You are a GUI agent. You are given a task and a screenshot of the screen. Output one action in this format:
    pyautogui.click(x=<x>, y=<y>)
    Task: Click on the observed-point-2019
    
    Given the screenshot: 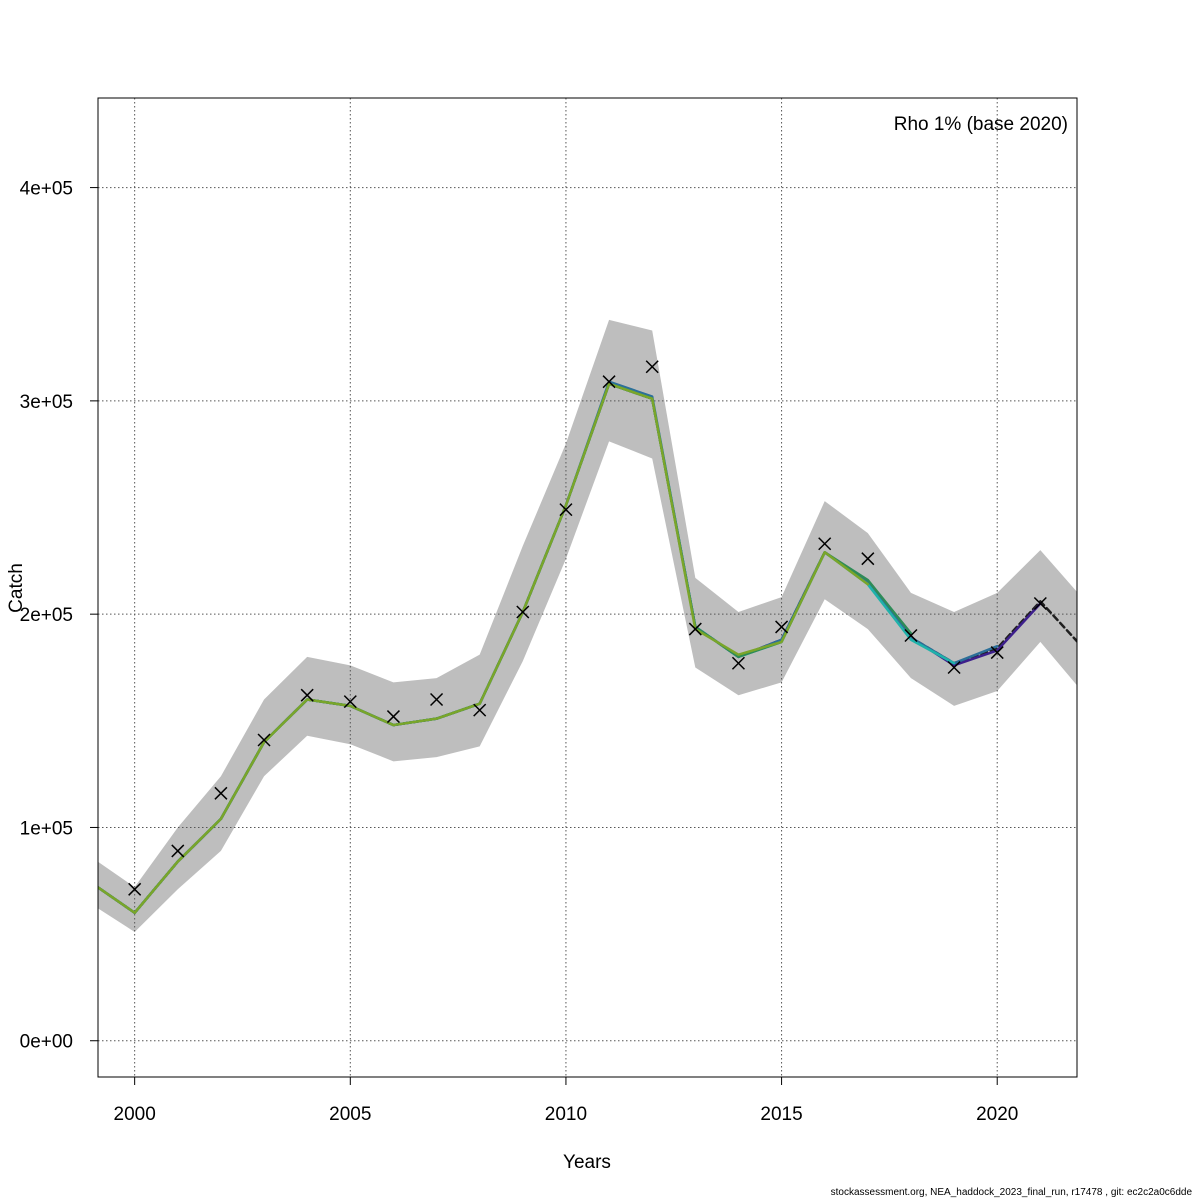 What is the action you would take?
    pyautogui.click(x=954, y=667)
    